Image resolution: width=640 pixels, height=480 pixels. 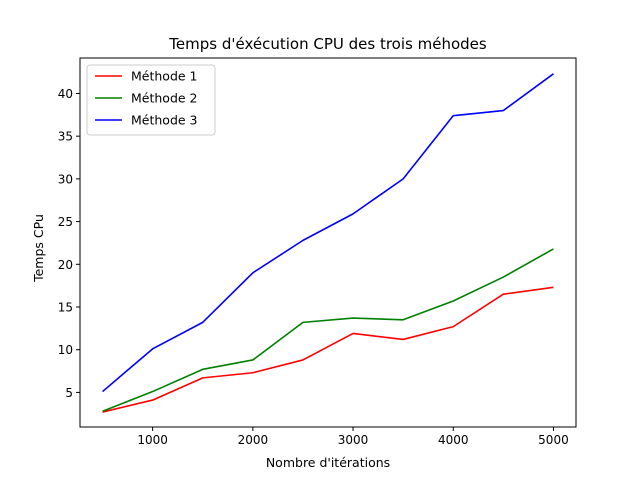 I want to click on x-axis-label: Nombre d'itérations, so click(x=328, y=462).